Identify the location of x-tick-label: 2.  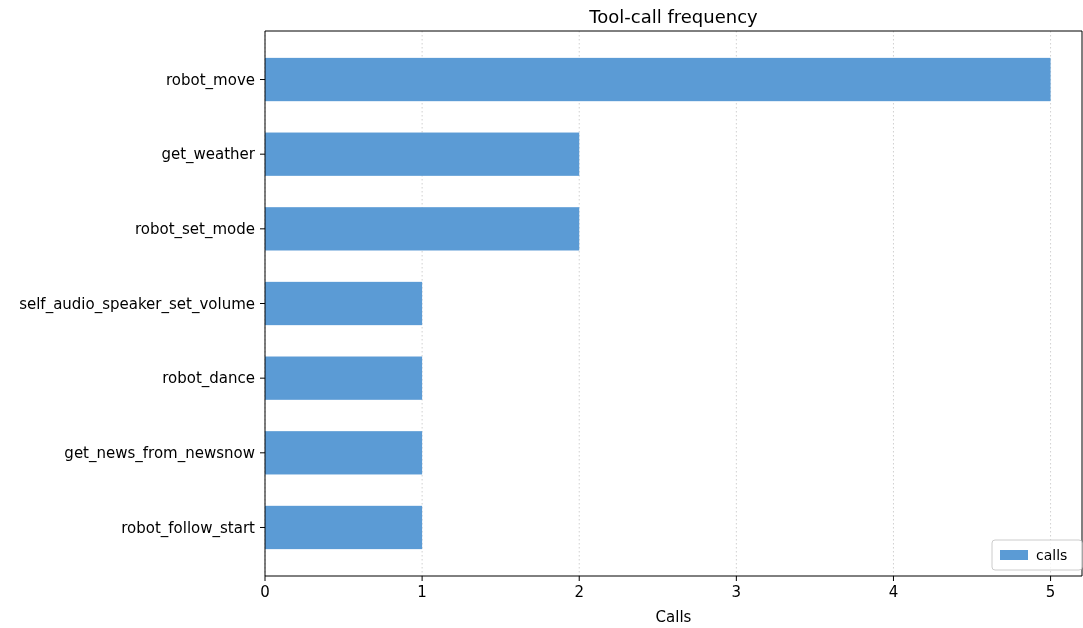
(579, 592).